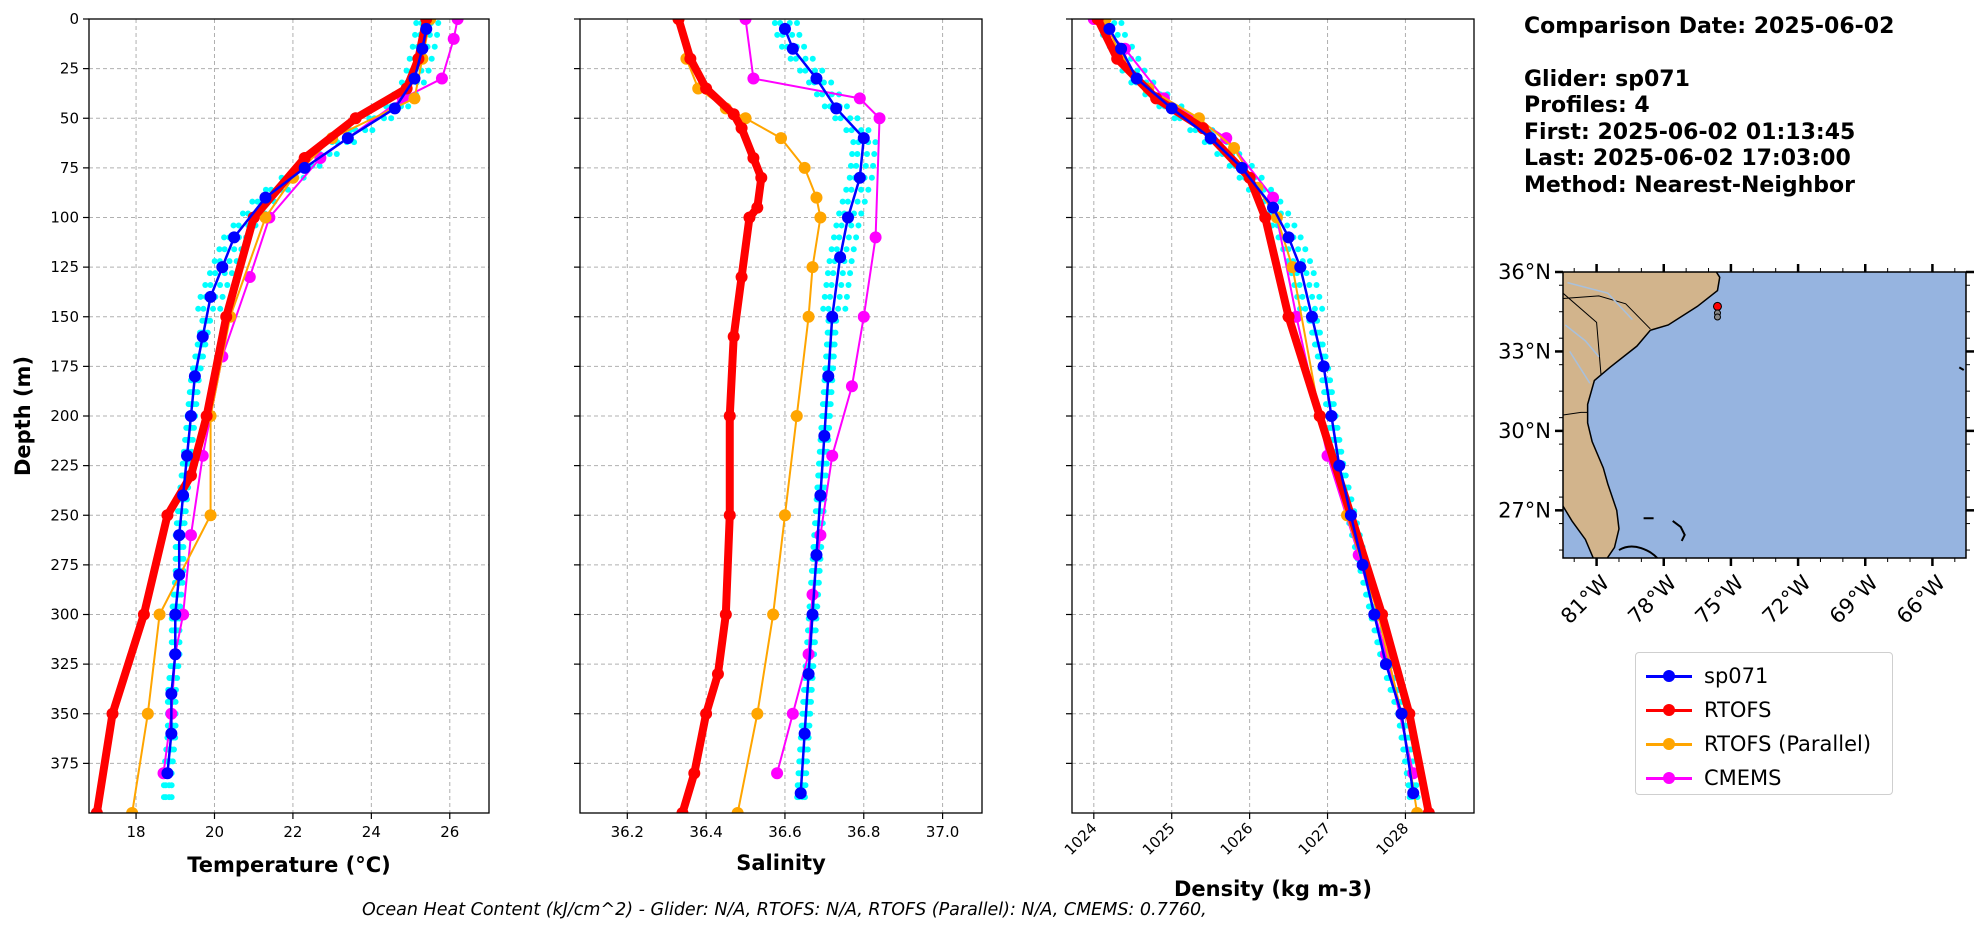  Describe the element at coordinates (69, 168) in the screenshot. I see `y-tick-label: 75` at that location.